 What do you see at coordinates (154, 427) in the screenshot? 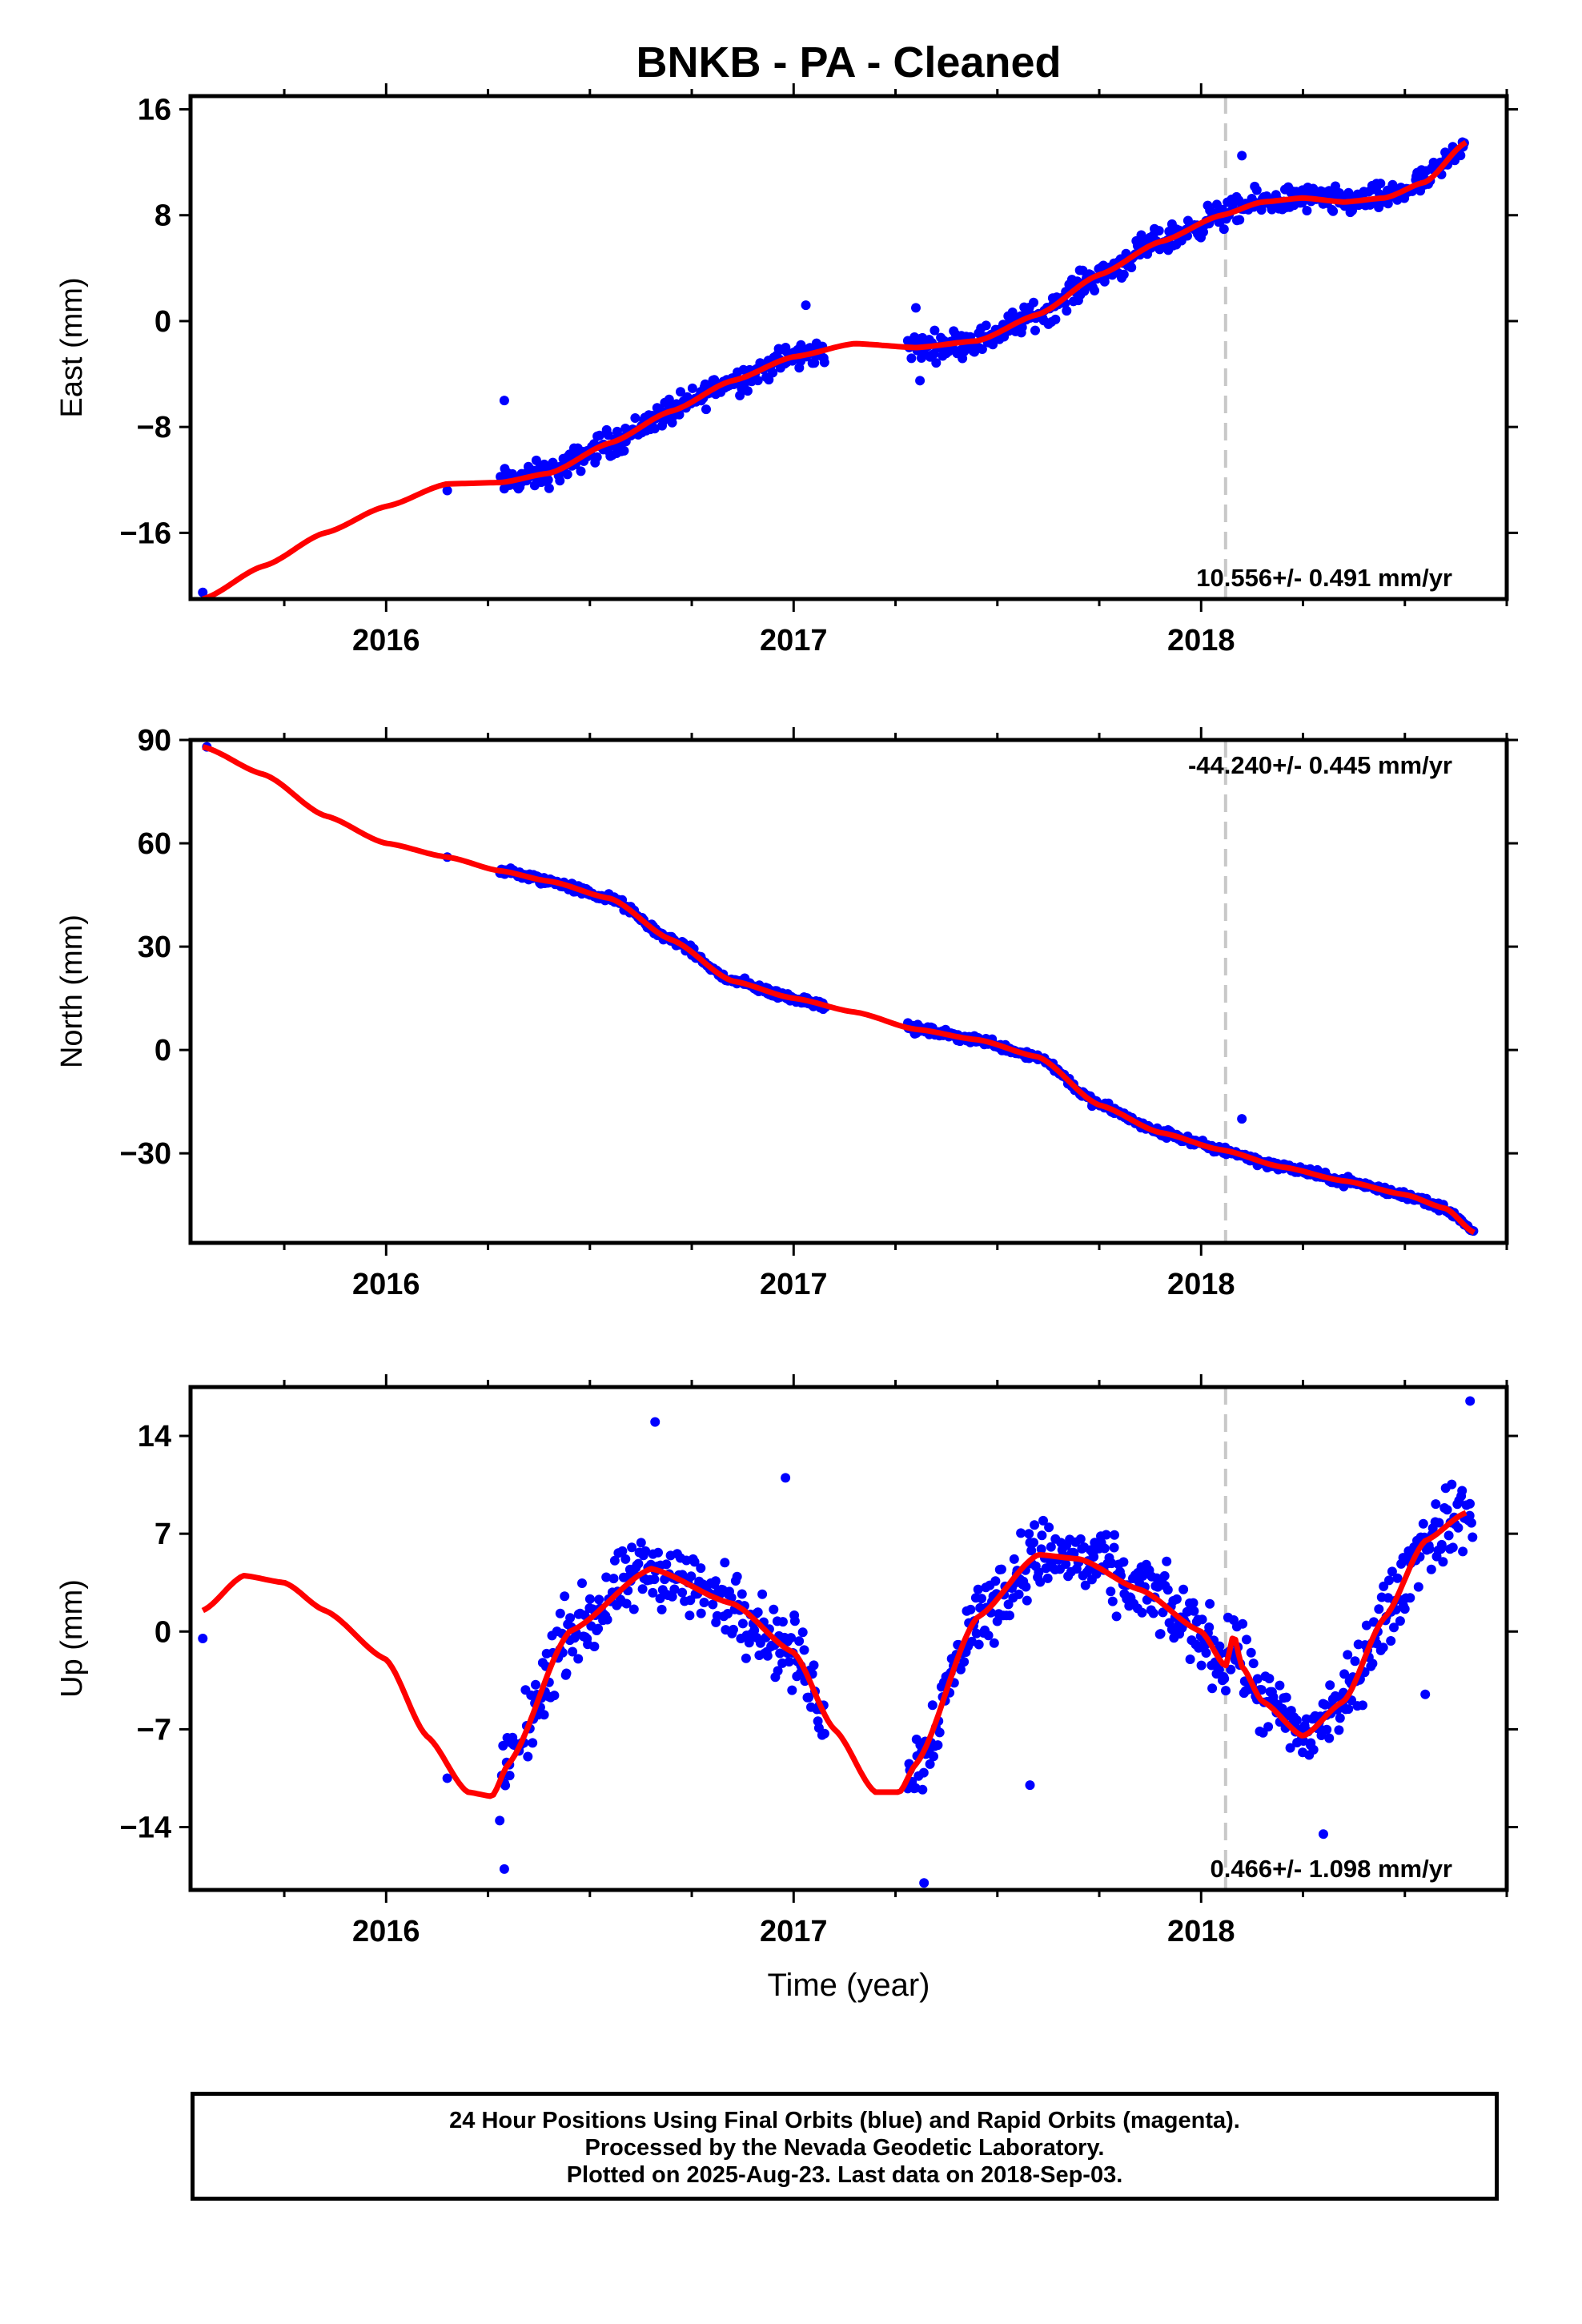
I see `y-tick-label: −8` at bounding box center [154, 427].